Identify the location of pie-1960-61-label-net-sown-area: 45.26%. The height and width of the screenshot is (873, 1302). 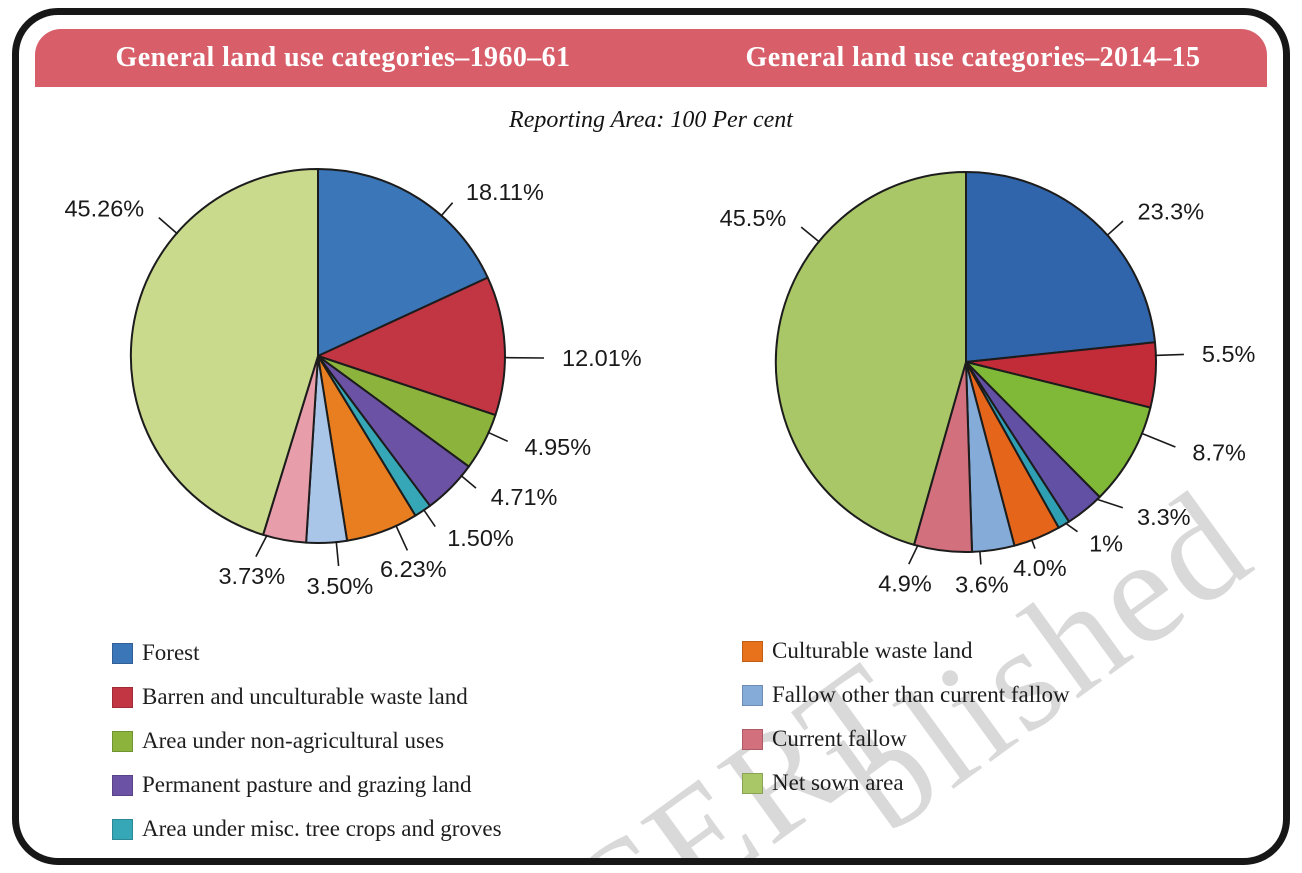
(104, 208).